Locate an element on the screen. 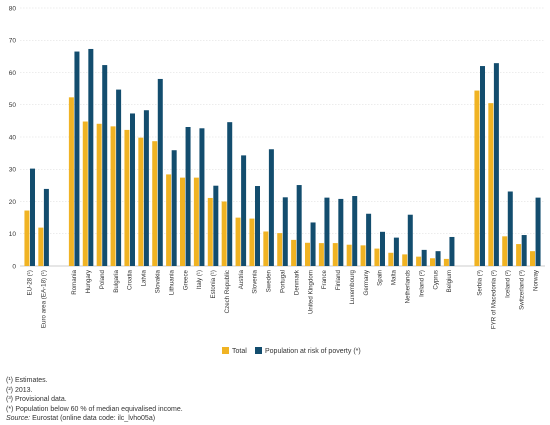  x-category-label: Romania is located at coordinates (74, 281).